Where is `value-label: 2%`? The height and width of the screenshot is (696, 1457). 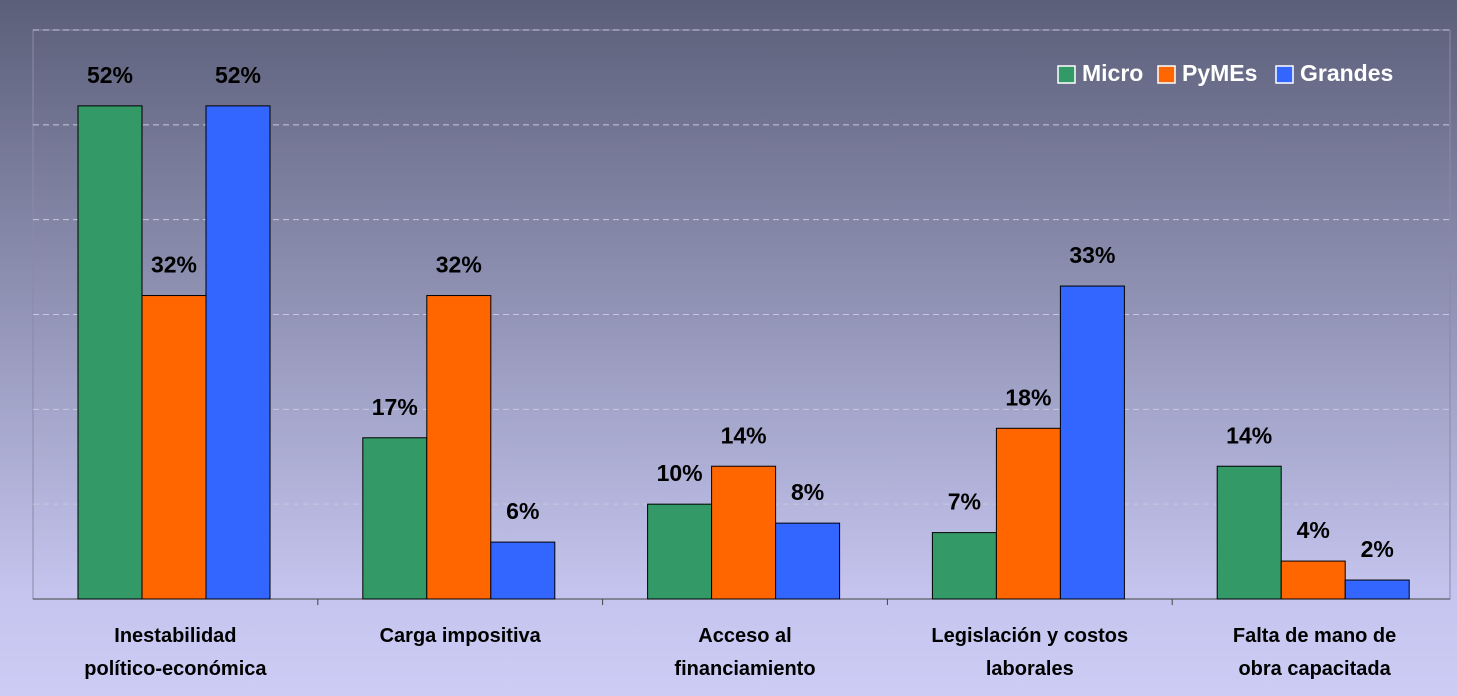 value-label: 2% is located at coordinates (1377, 549).